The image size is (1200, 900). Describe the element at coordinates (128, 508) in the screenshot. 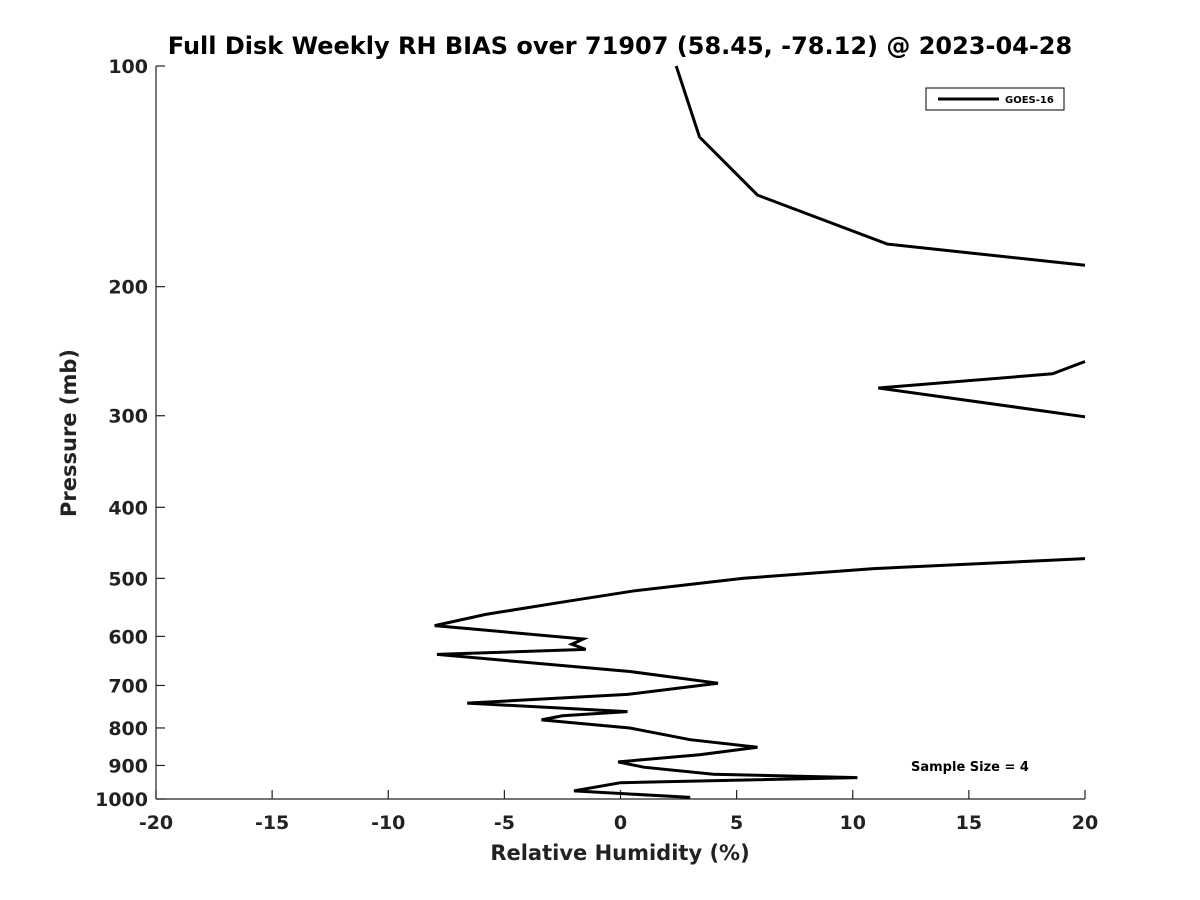

I see `y-tick-label: 400` at that location.